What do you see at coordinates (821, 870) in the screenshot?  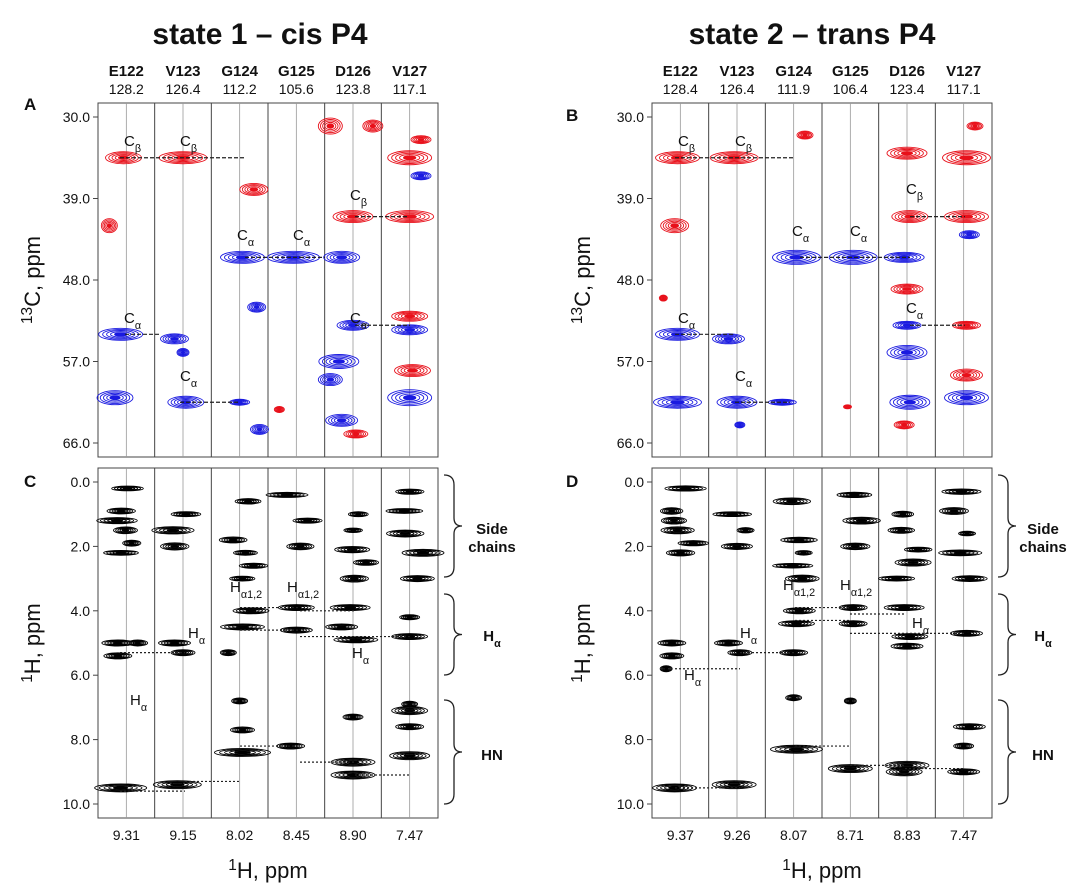 I see `x-axis-title-right: 1H, ppm` at bounding box center [821, 870].